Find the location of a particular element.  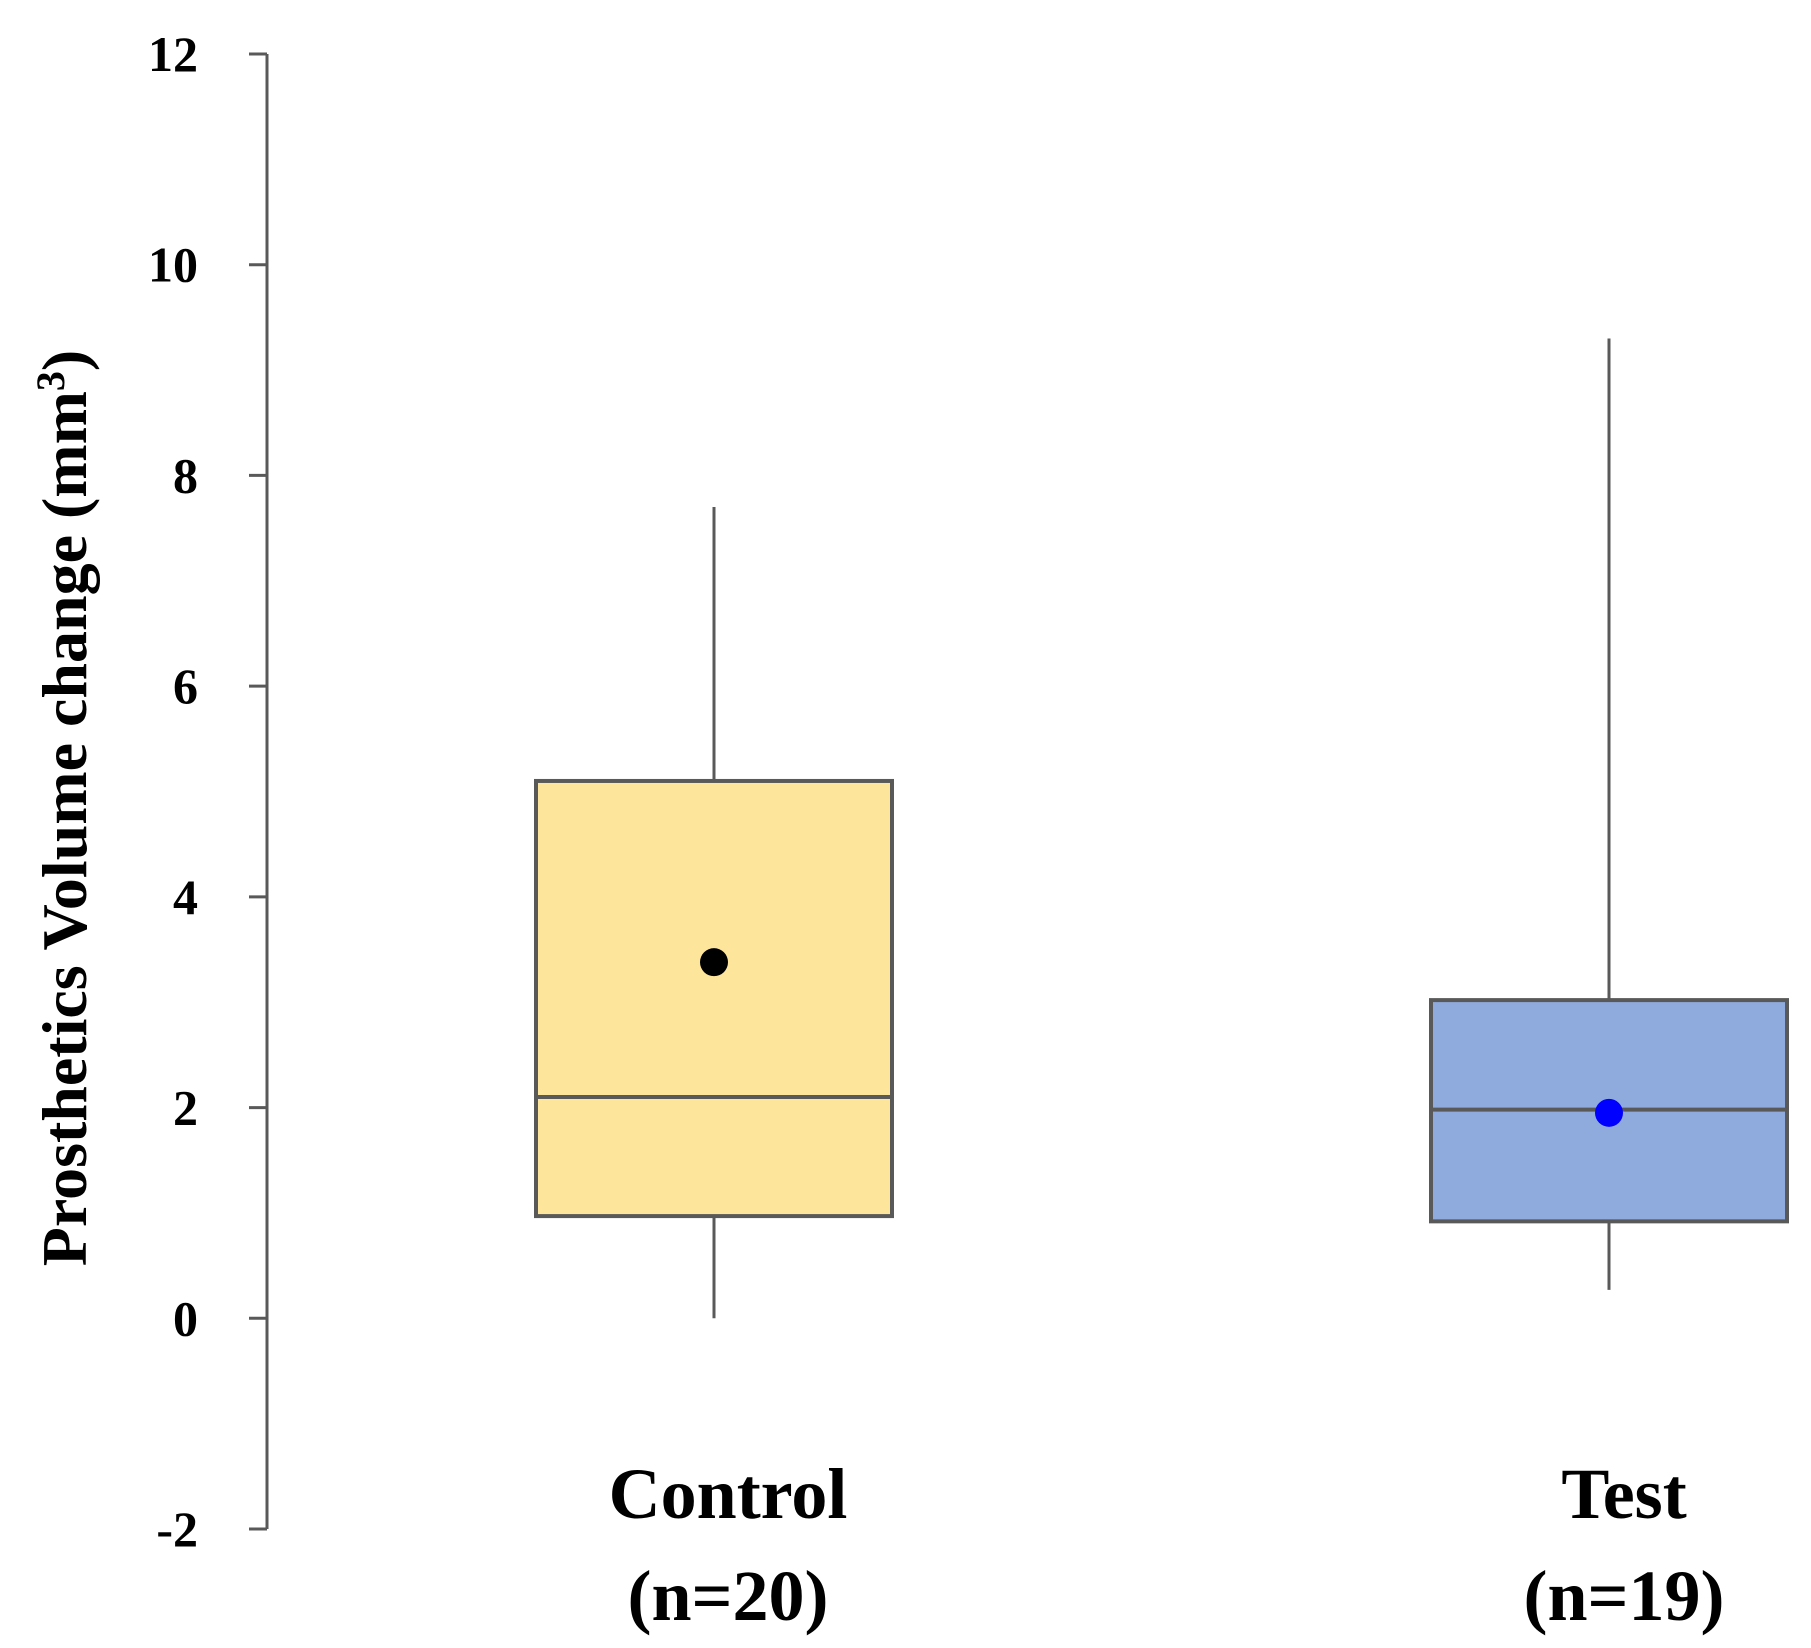

category-label-control: Control is located at coordinates (728, 1494).